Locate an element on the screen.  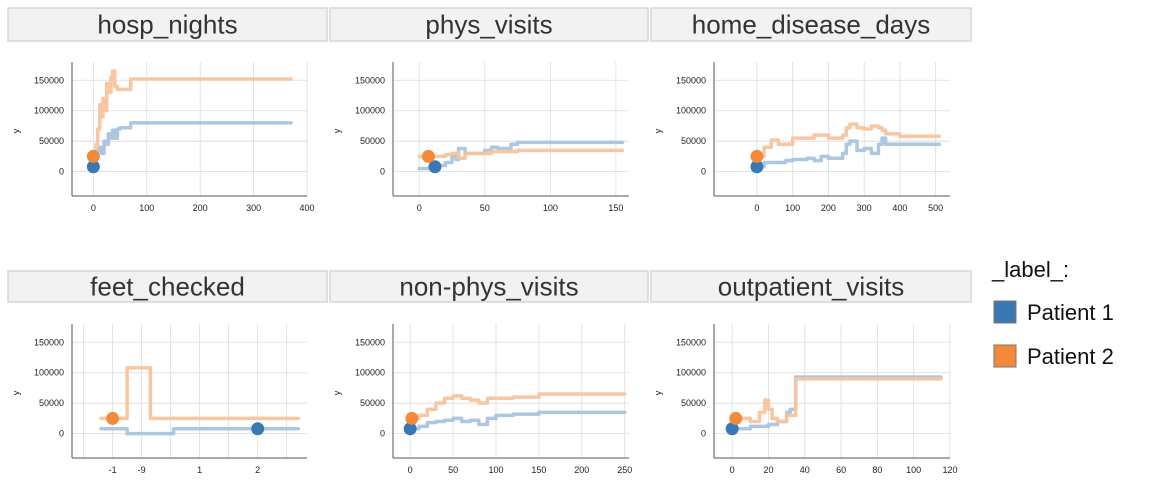
legend-label-patient-2: Patient 2 is located at coordinates (1070, 356).